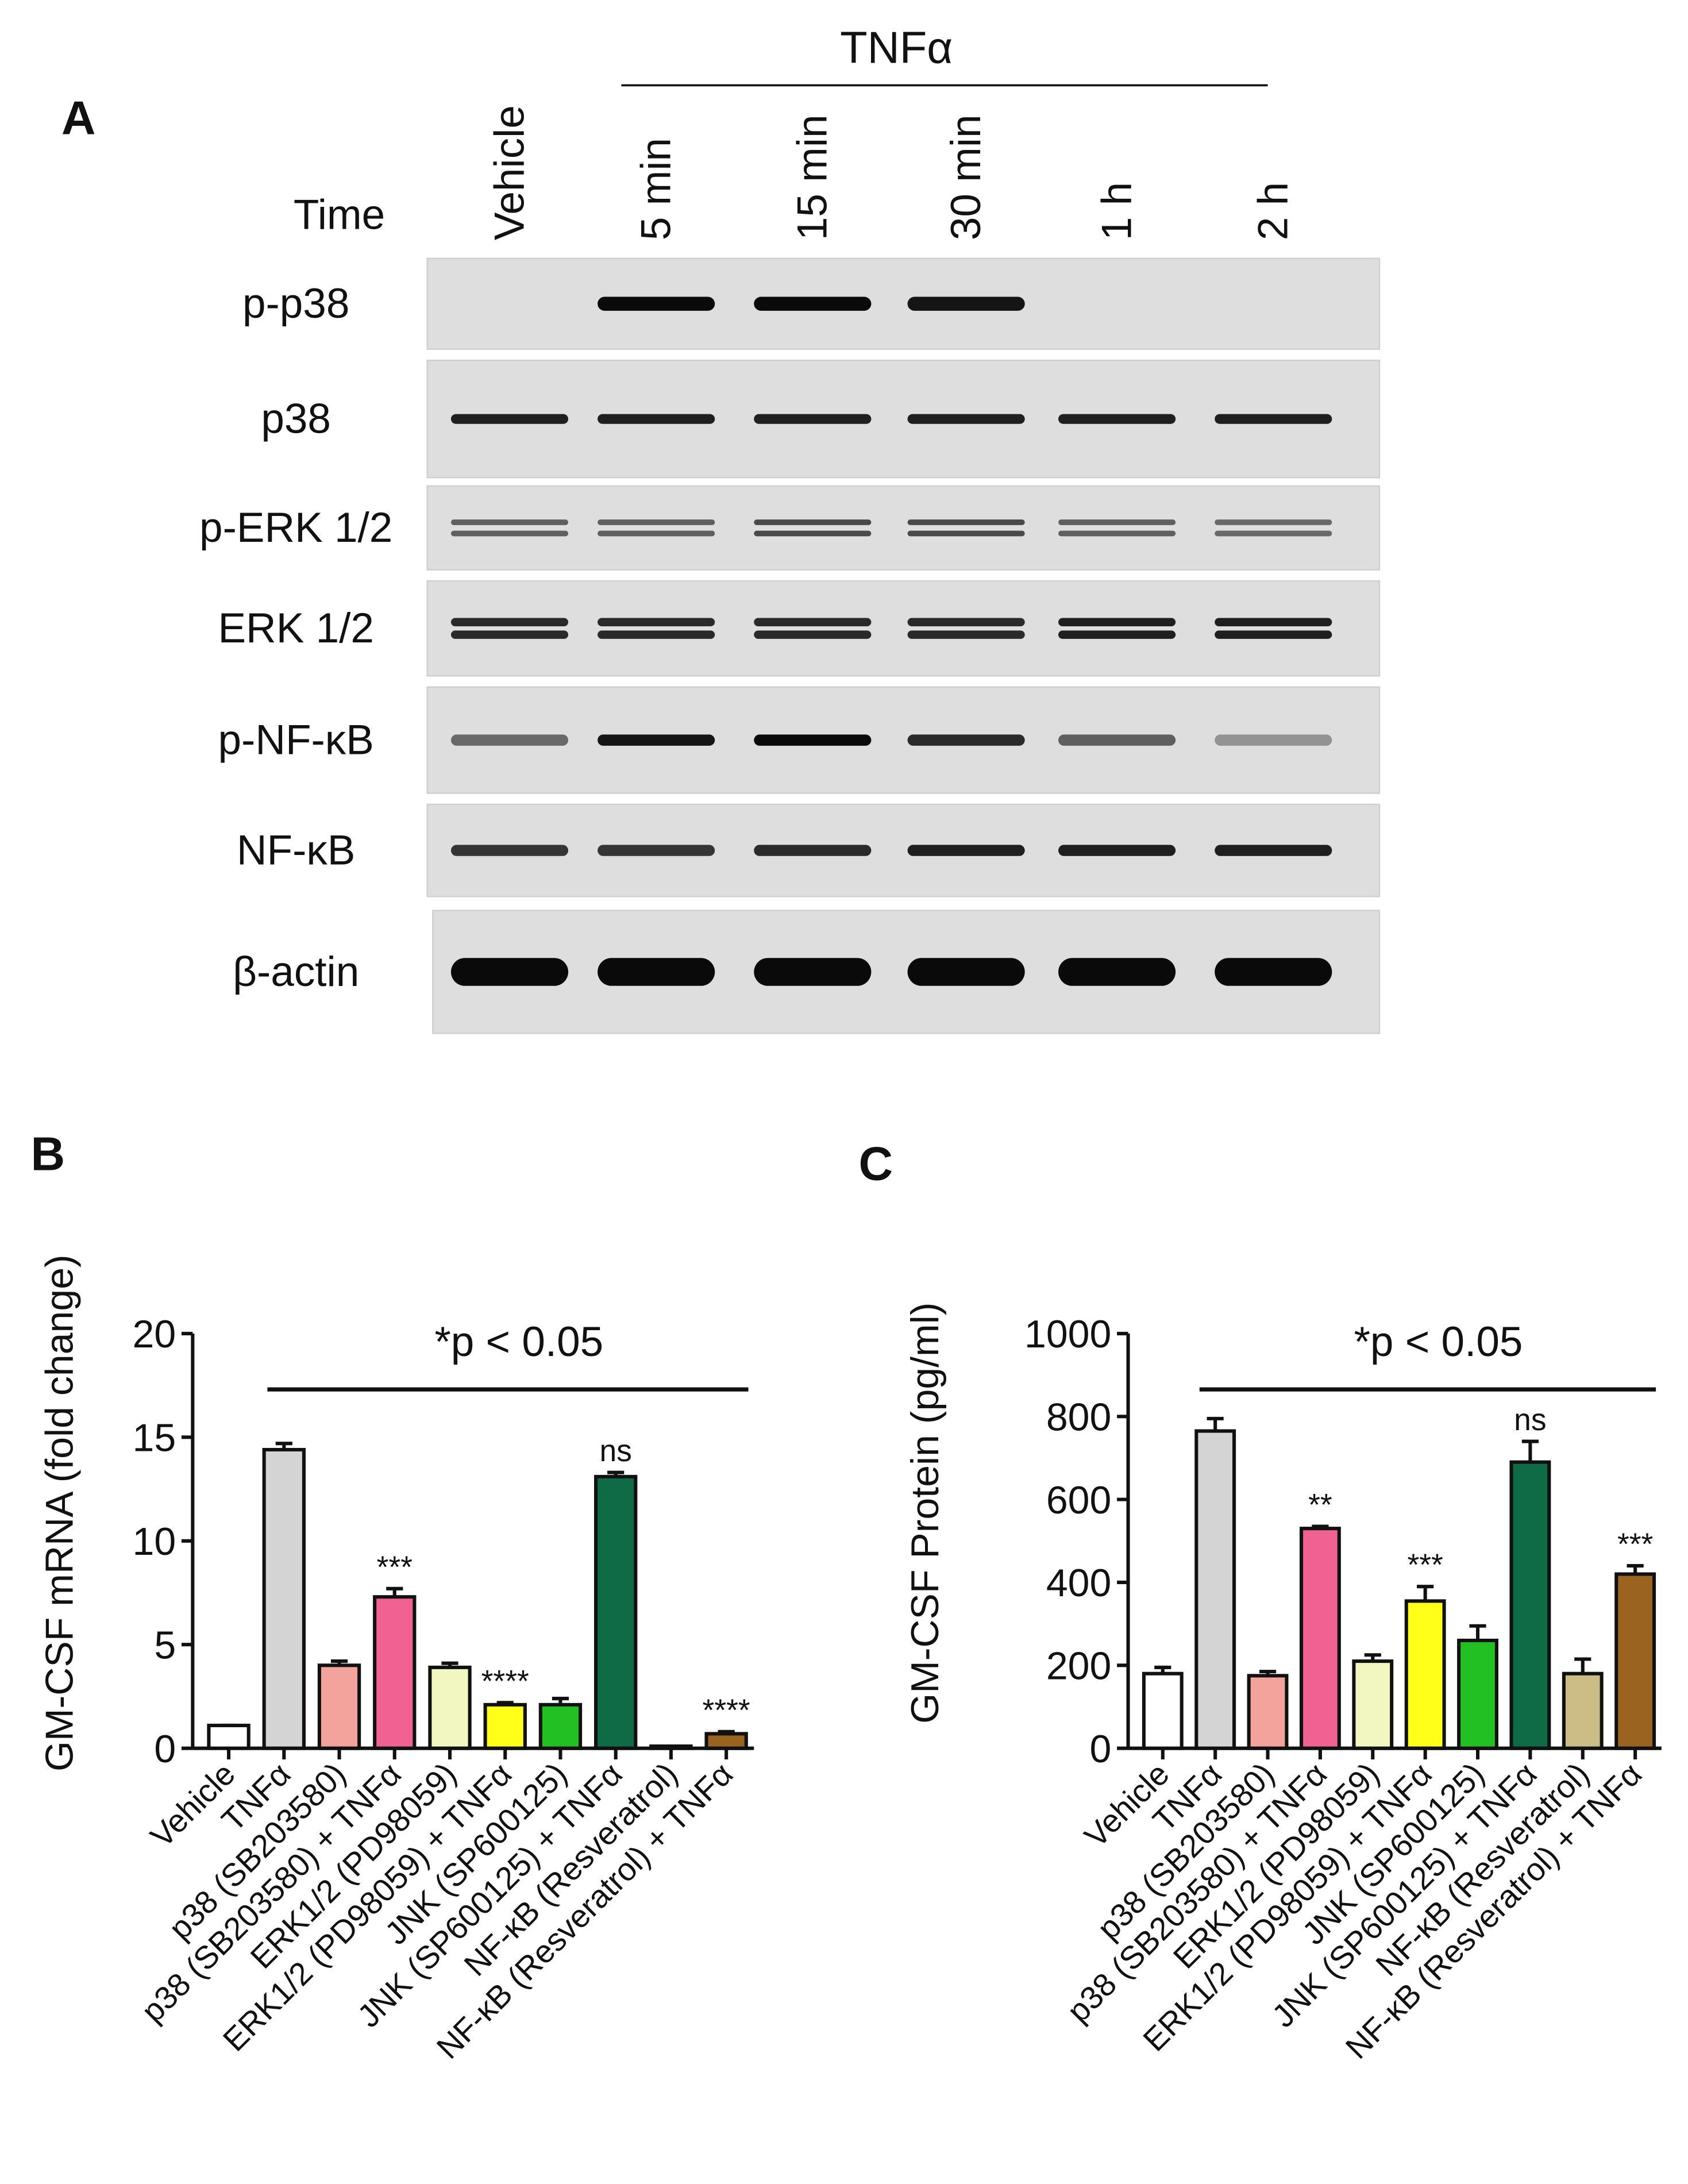 The width and height of the screenshot is (1688, 2184). I want to click on y-tick-label: 5, so click(165, 1645).